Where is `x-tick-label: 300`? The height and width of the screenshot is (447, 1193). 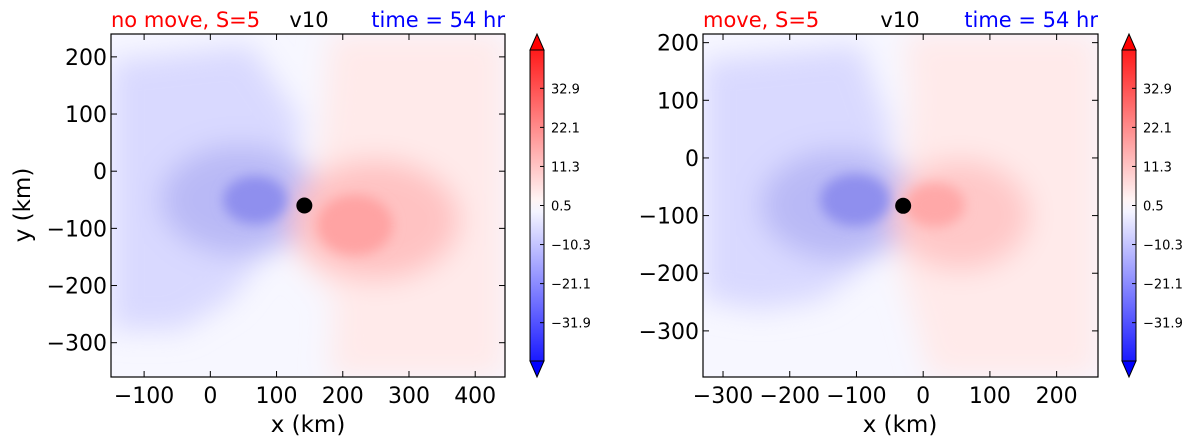 x-tick-label: 300 is located at coordinates (409, 396).